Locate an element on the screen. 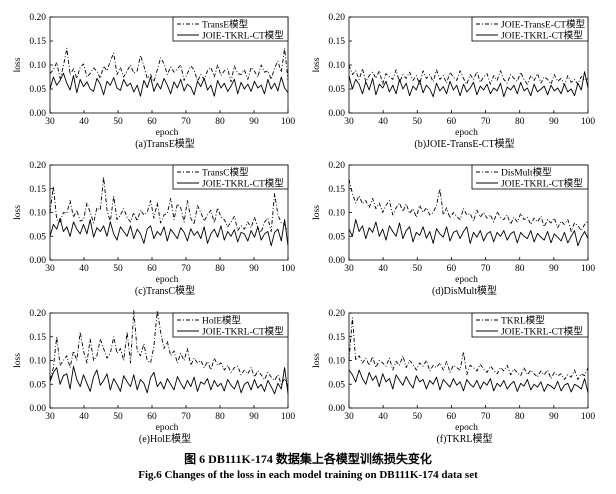  figure-caption-chinese: 图 6 DB111K-174 数据集上各模型训练损失变化 is located at coordinates (308, 459).